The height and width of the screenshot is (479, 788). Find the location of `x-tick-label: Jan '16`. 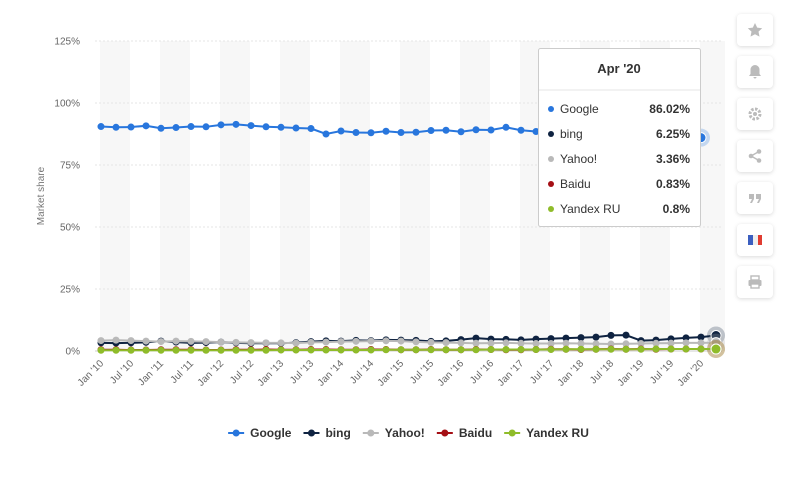

x-tick-label: Jan '16 is located at coordinates (451, 373).